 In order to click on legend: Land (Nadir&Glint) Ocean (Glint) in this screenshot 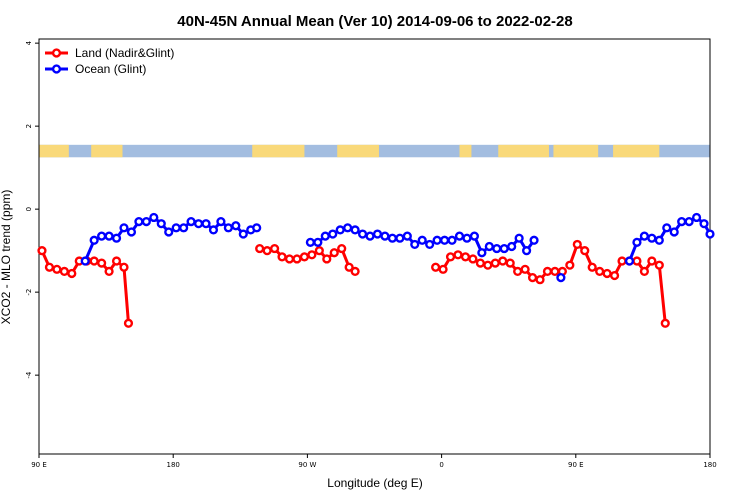, I will do `click(109, 61)`.